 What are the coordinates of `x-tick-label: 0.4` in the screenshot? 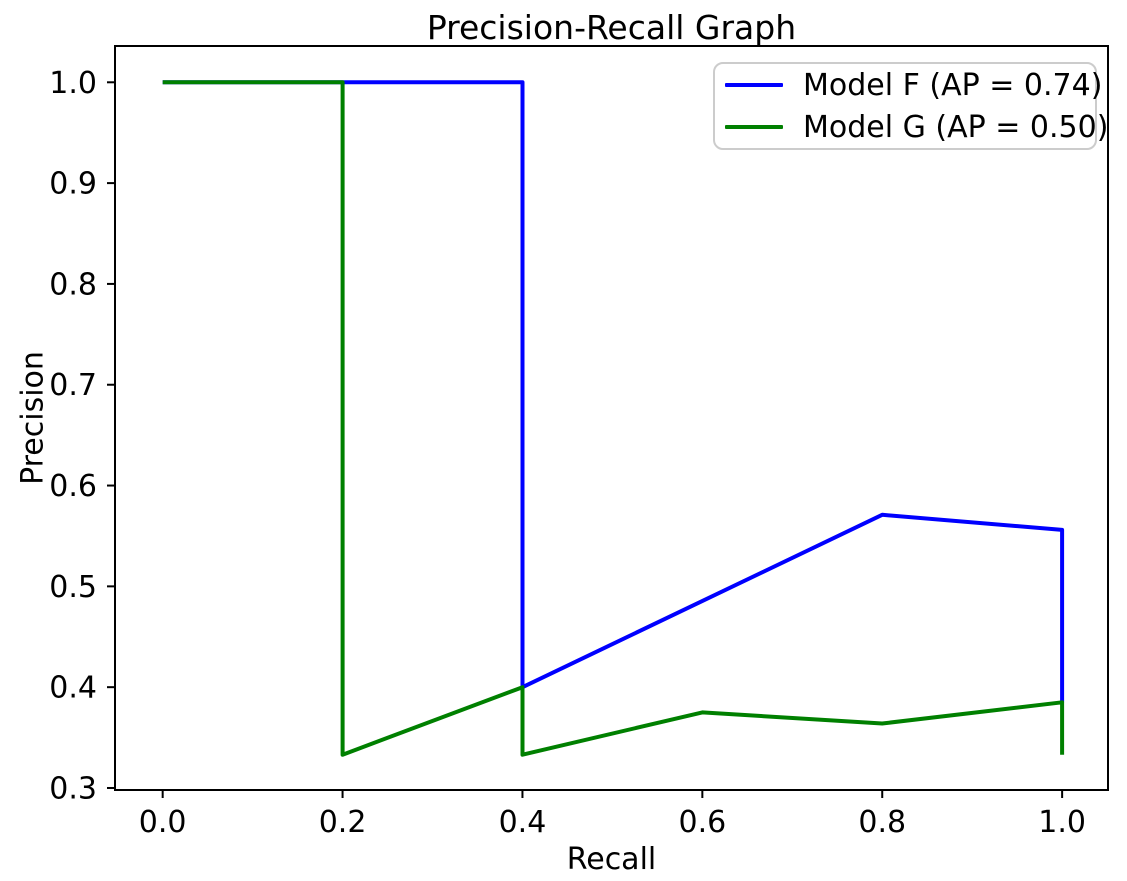 It's located at (523, 822).